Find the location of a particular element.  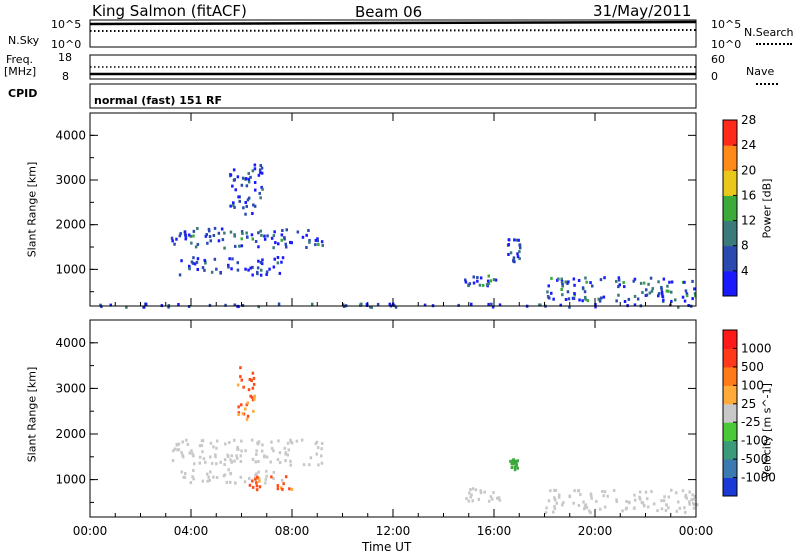

colorbar-frame is located at coordinates (730, 208).